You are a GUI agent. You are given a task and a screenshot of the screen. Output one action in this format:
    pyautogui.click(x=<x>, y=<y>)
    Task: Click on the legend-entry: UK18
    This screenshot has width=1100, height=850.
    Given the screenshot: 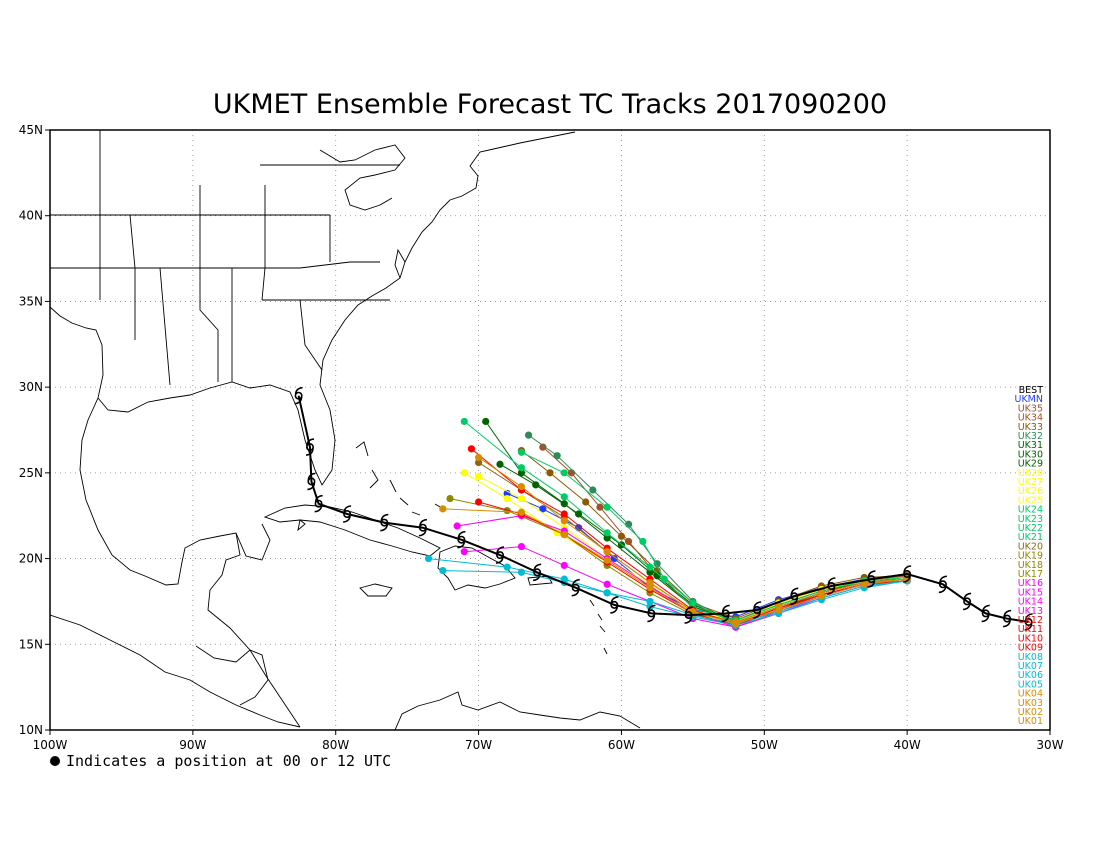 What is the action you would take?
    pyautogui.click(x=1030, y=565)
    